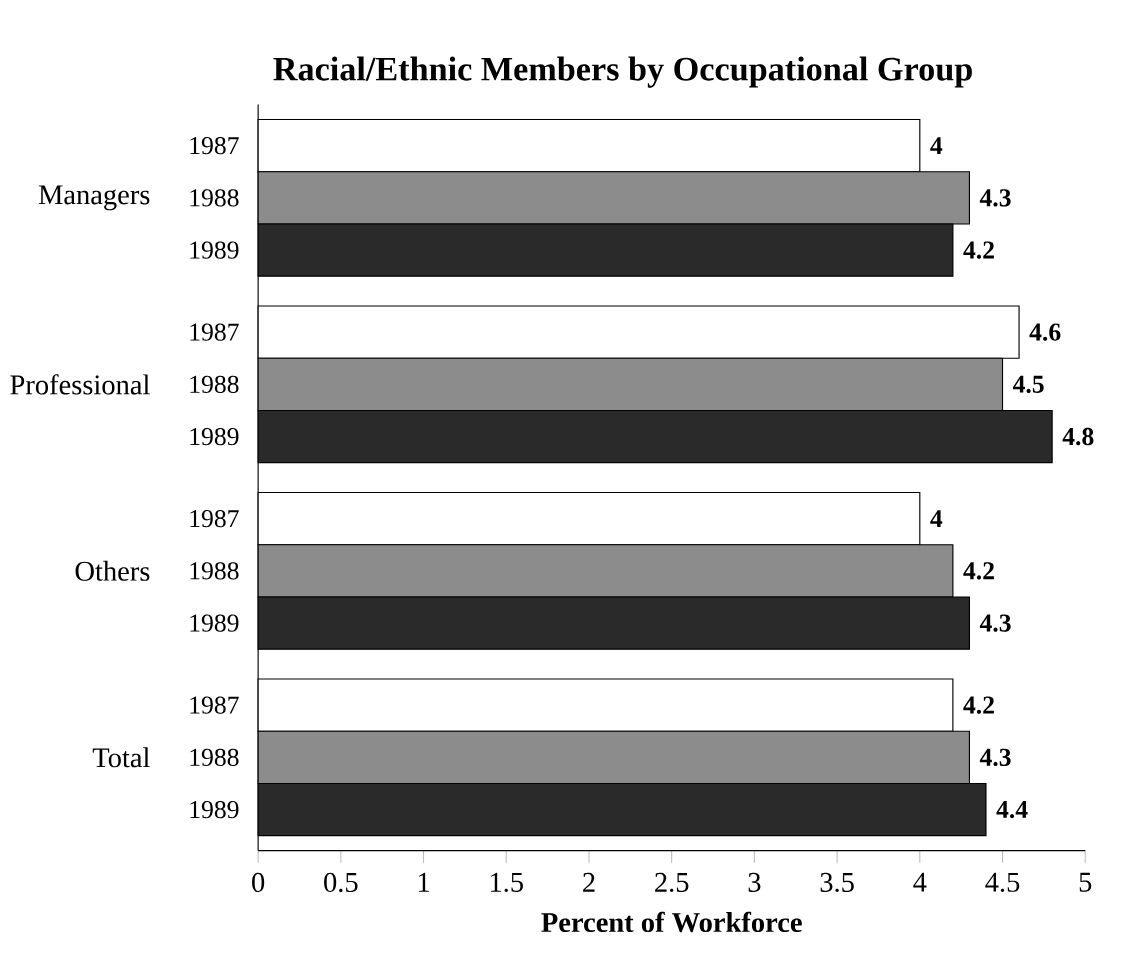  What do you see at coordinates (80, 384) in the screenshot?
I see `y-tick-label: Professional` at bounding box center [80, 384].